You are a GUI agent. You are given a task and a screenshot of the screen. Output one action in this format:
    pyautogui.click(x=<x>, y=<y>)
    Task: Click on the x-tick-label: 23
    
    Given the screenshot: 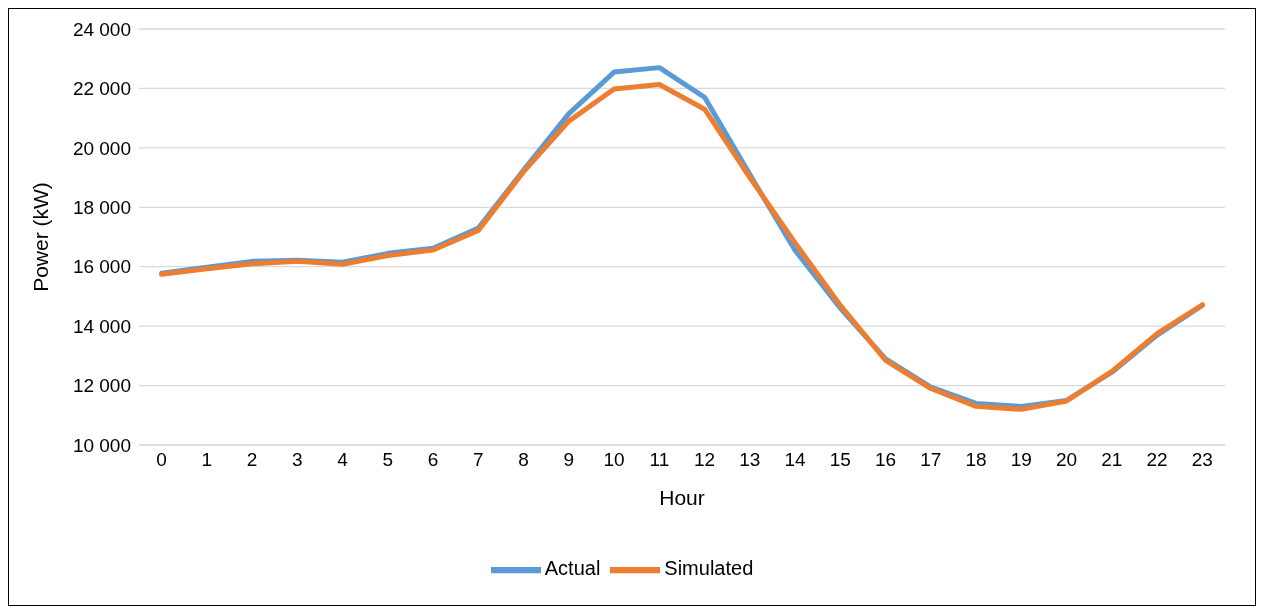 What is the action you would take?
    pyautogui.click(x=1202, y=460)
    